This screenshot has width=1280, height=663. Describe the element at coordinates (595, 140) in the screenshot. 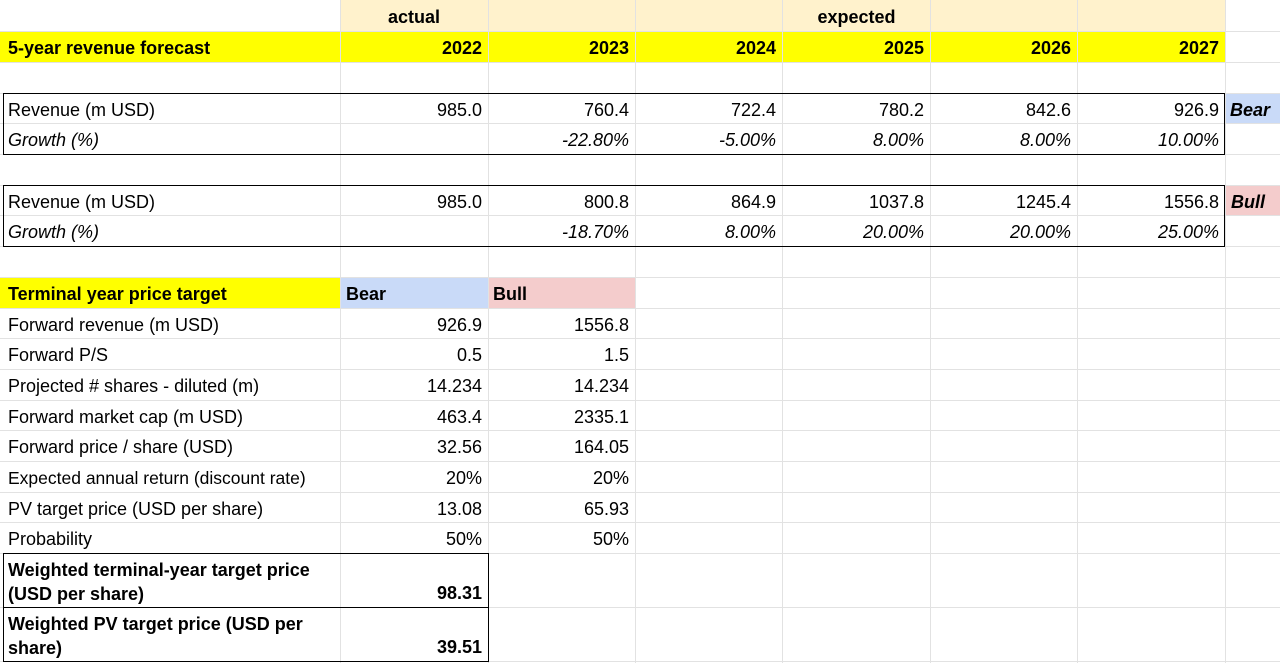

I see `bear-growth-2023: -22.80%` at that location.